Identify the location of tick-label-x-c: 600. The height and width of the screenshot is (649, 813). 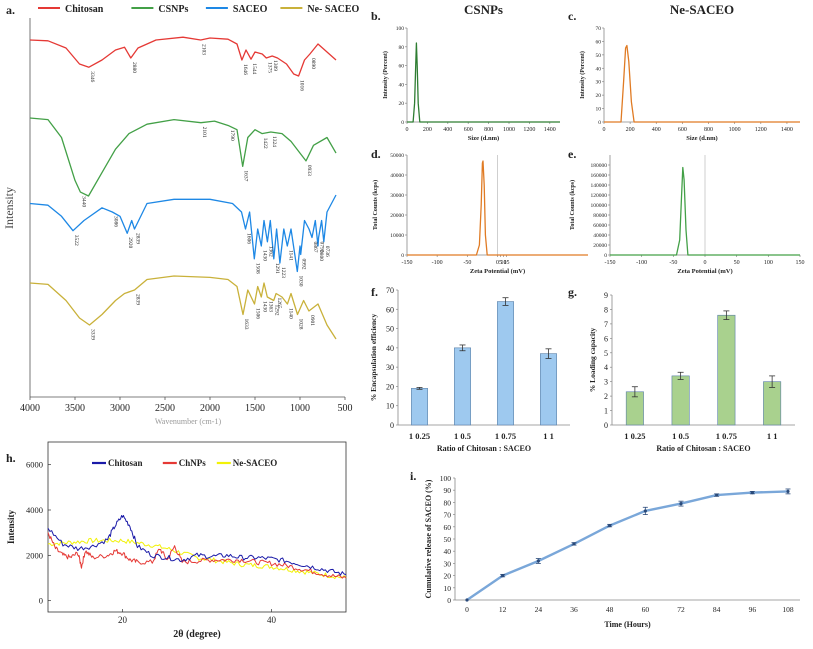
(682, 130).